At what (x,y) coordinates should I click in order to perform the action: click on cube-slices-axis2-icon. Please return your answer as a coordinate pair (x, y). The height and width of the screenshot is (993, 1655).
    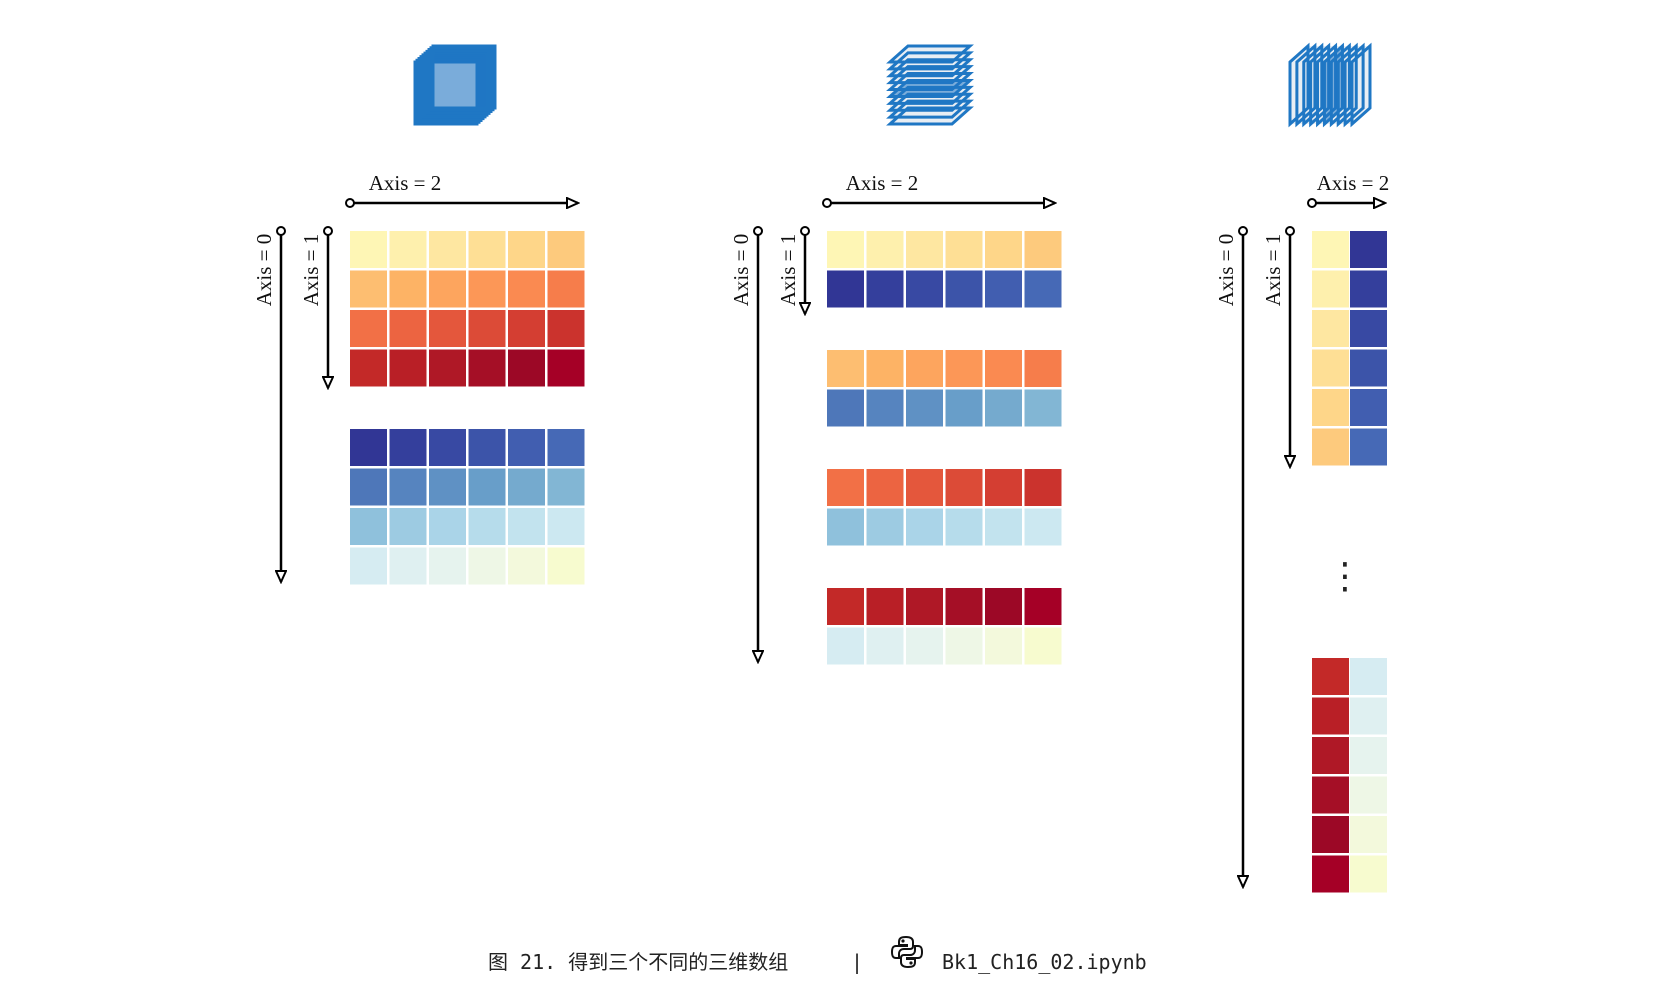
    Looking at the image, I should click on (1330, 85).